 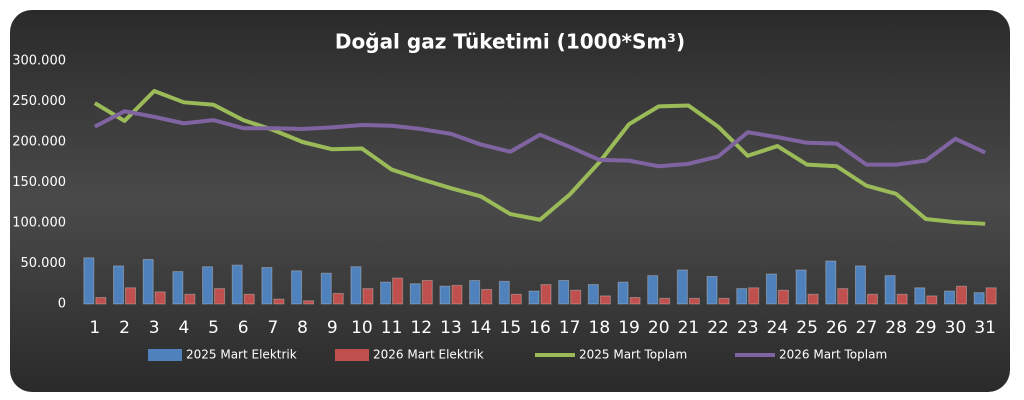 What do you see at coordinates (833, 355) in the screenshot?
I see `legend-label: 2026 Mart Toplam` at bounding box center [833, 355].